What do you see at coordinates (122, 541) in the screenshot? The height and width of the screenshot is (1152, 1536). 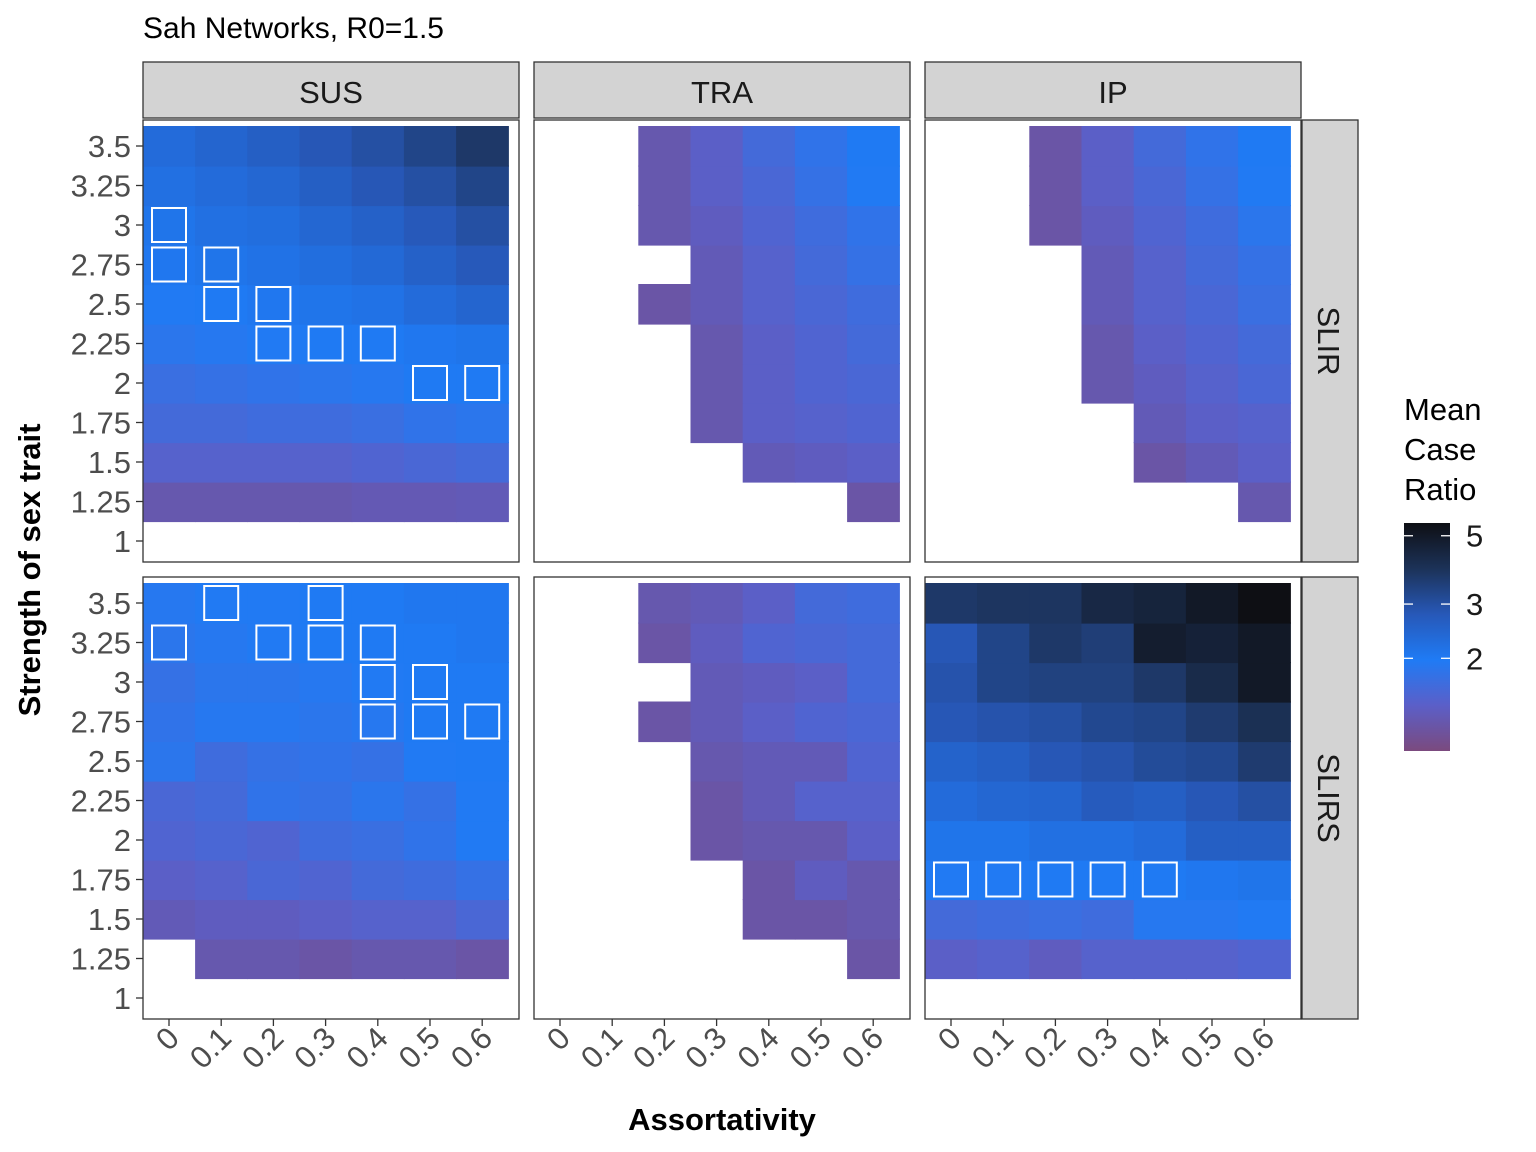 I see `y-tick-label: 1` at bounding box center [122, 541].